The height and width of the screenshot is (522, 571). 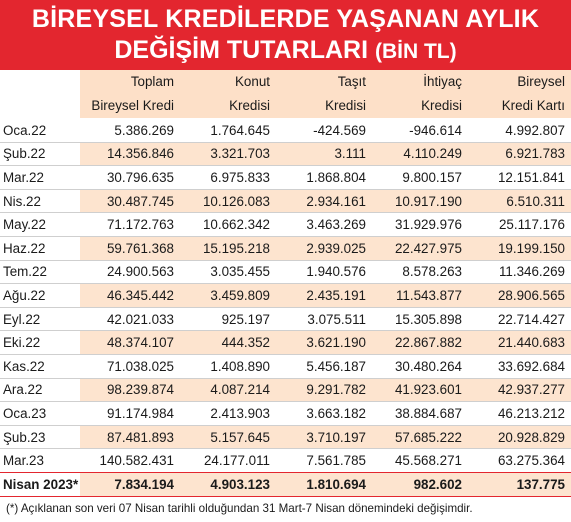 What do you see at coordinates (228, 389) in the screenshot?
I see `table-cell: 4.087.214` at bounding box center [228, 389].